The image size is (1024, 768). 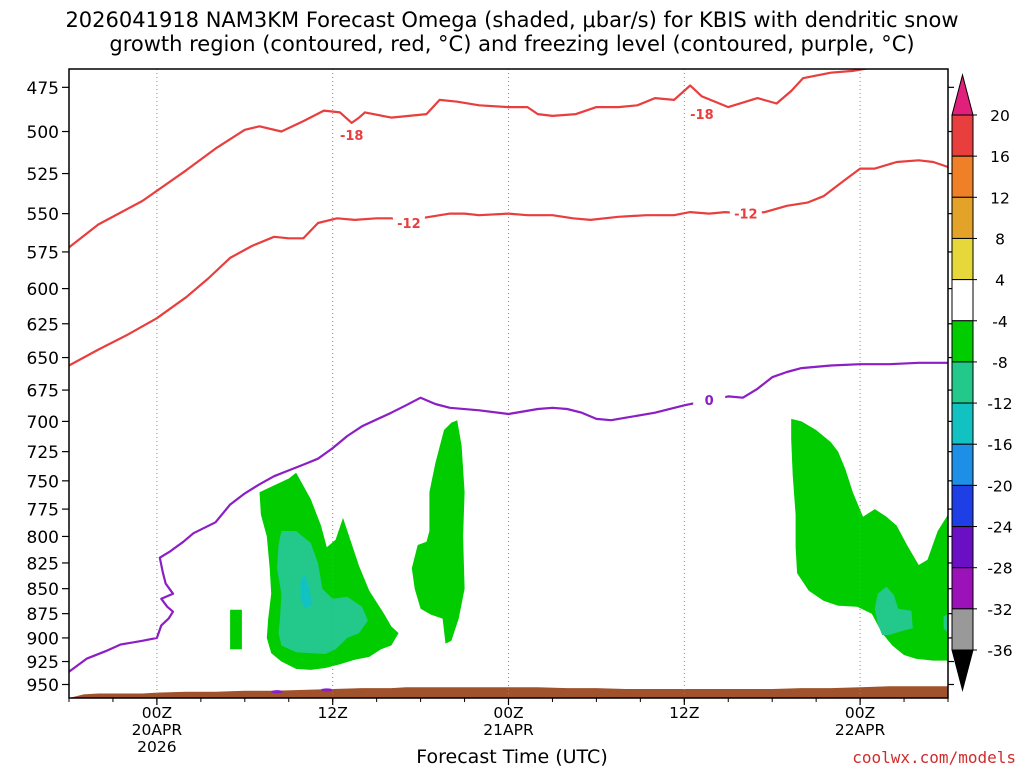 What do you see at coordinates (962, 670) in the screenshot?
I see `colorbar-bottom-arrow` at bounding box center [962, 670].